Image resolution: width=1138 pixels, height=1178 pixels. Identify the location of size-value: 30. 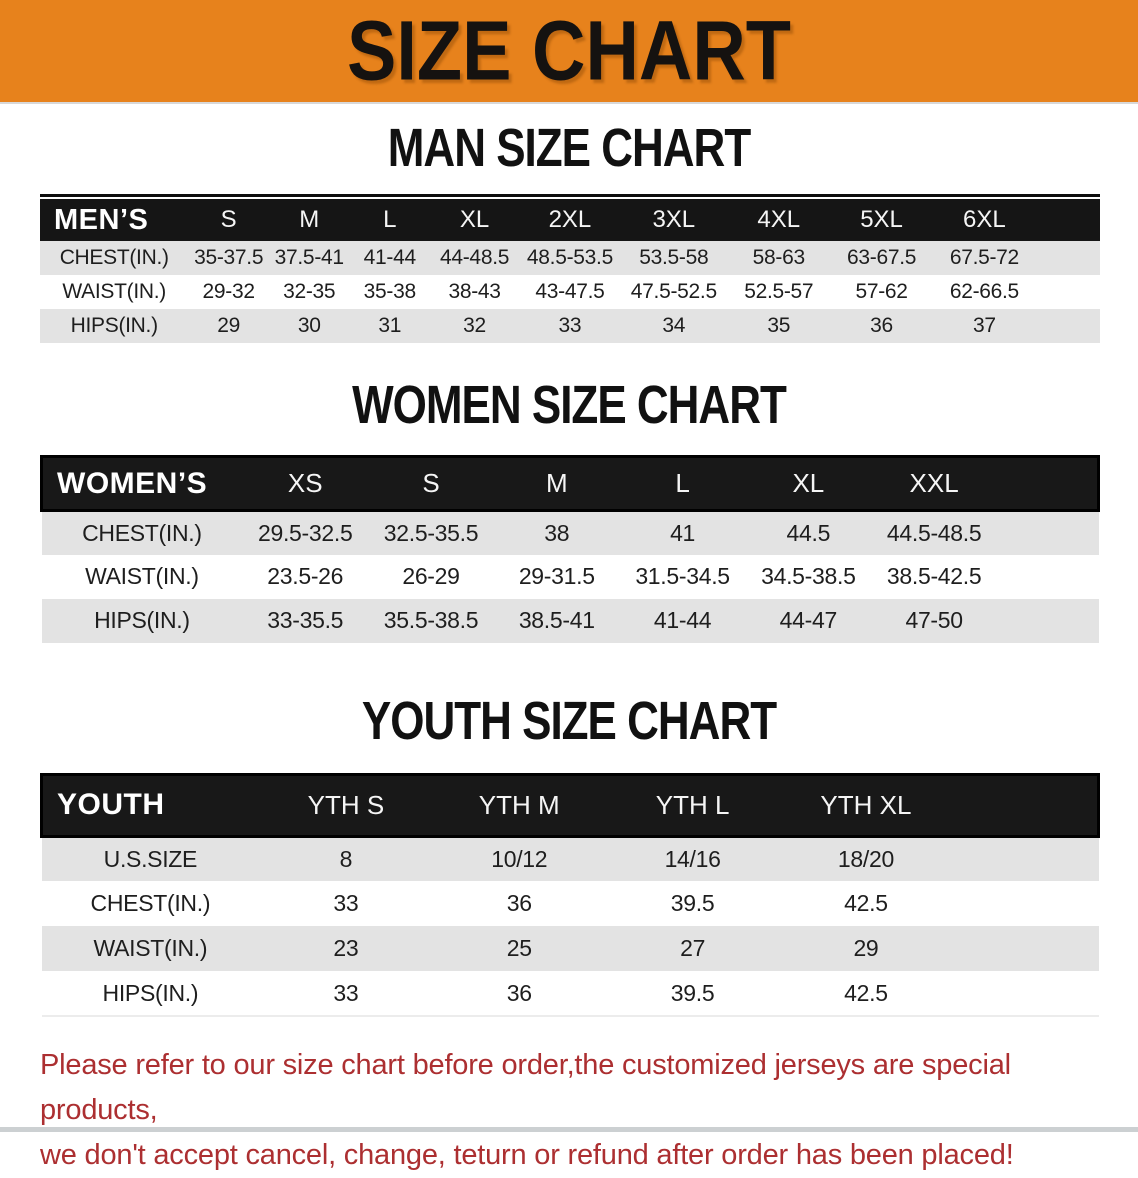
(309, 326).